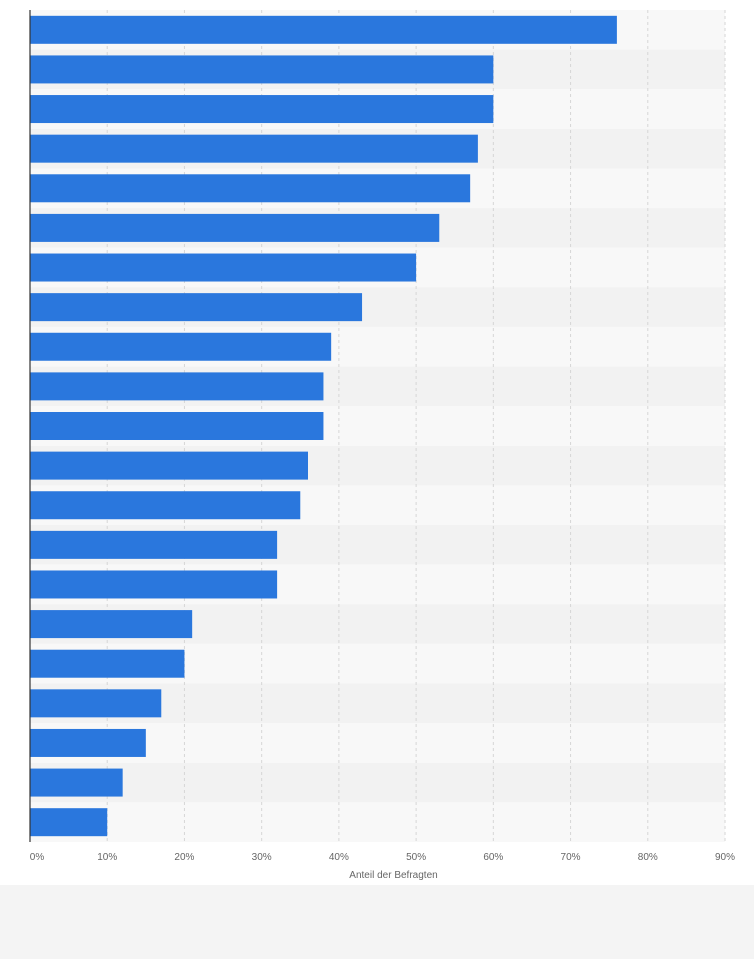  Describe the element at coordinates (339, 857) in the screenshot. I see `x-tick-label: 40%` at that location.